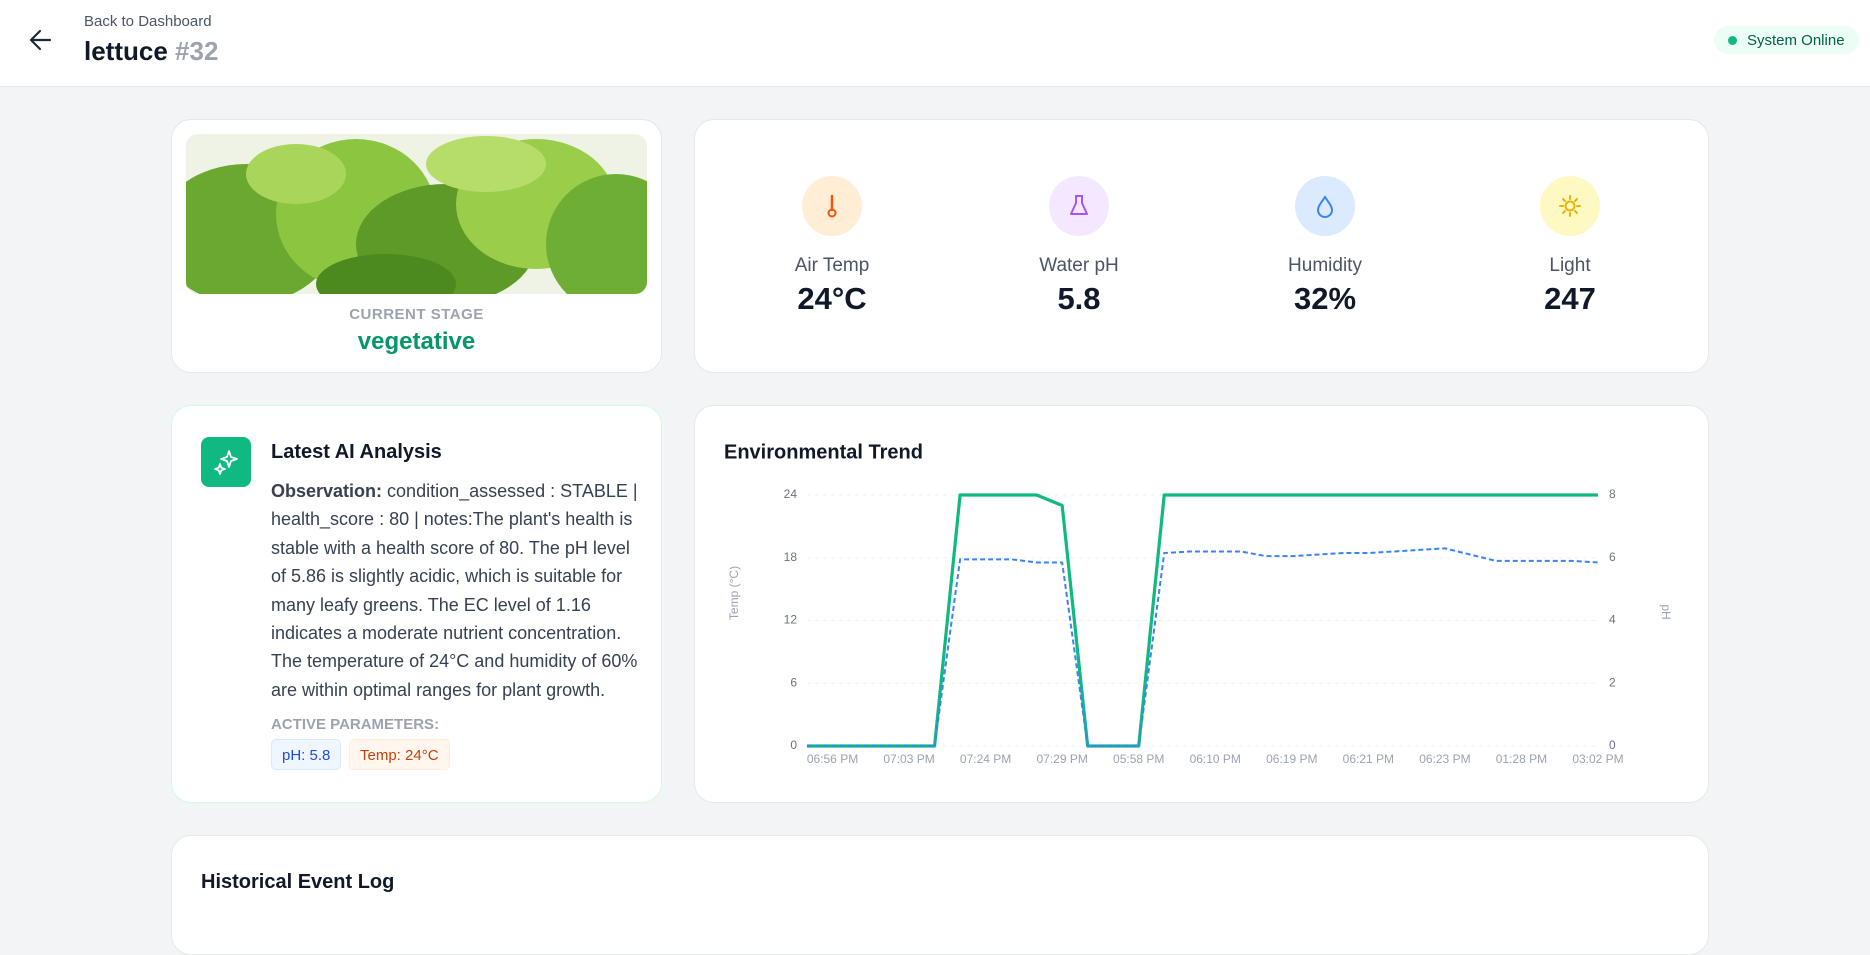  Describe the element at coordinates (985, 759) in the screenshot. I see `x-tick-label: 07:24 PM` at that location.